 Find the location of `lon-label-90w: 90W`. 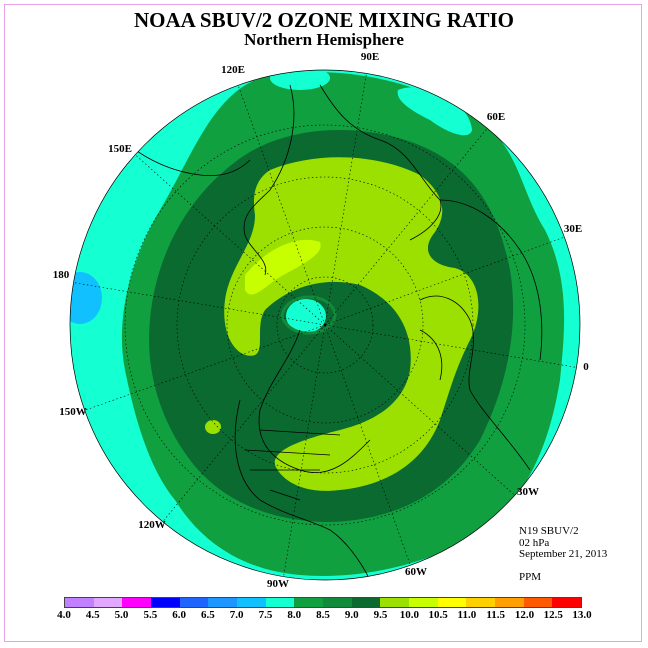

lon-label-90w: 90W is located at coordinates (278, 584).